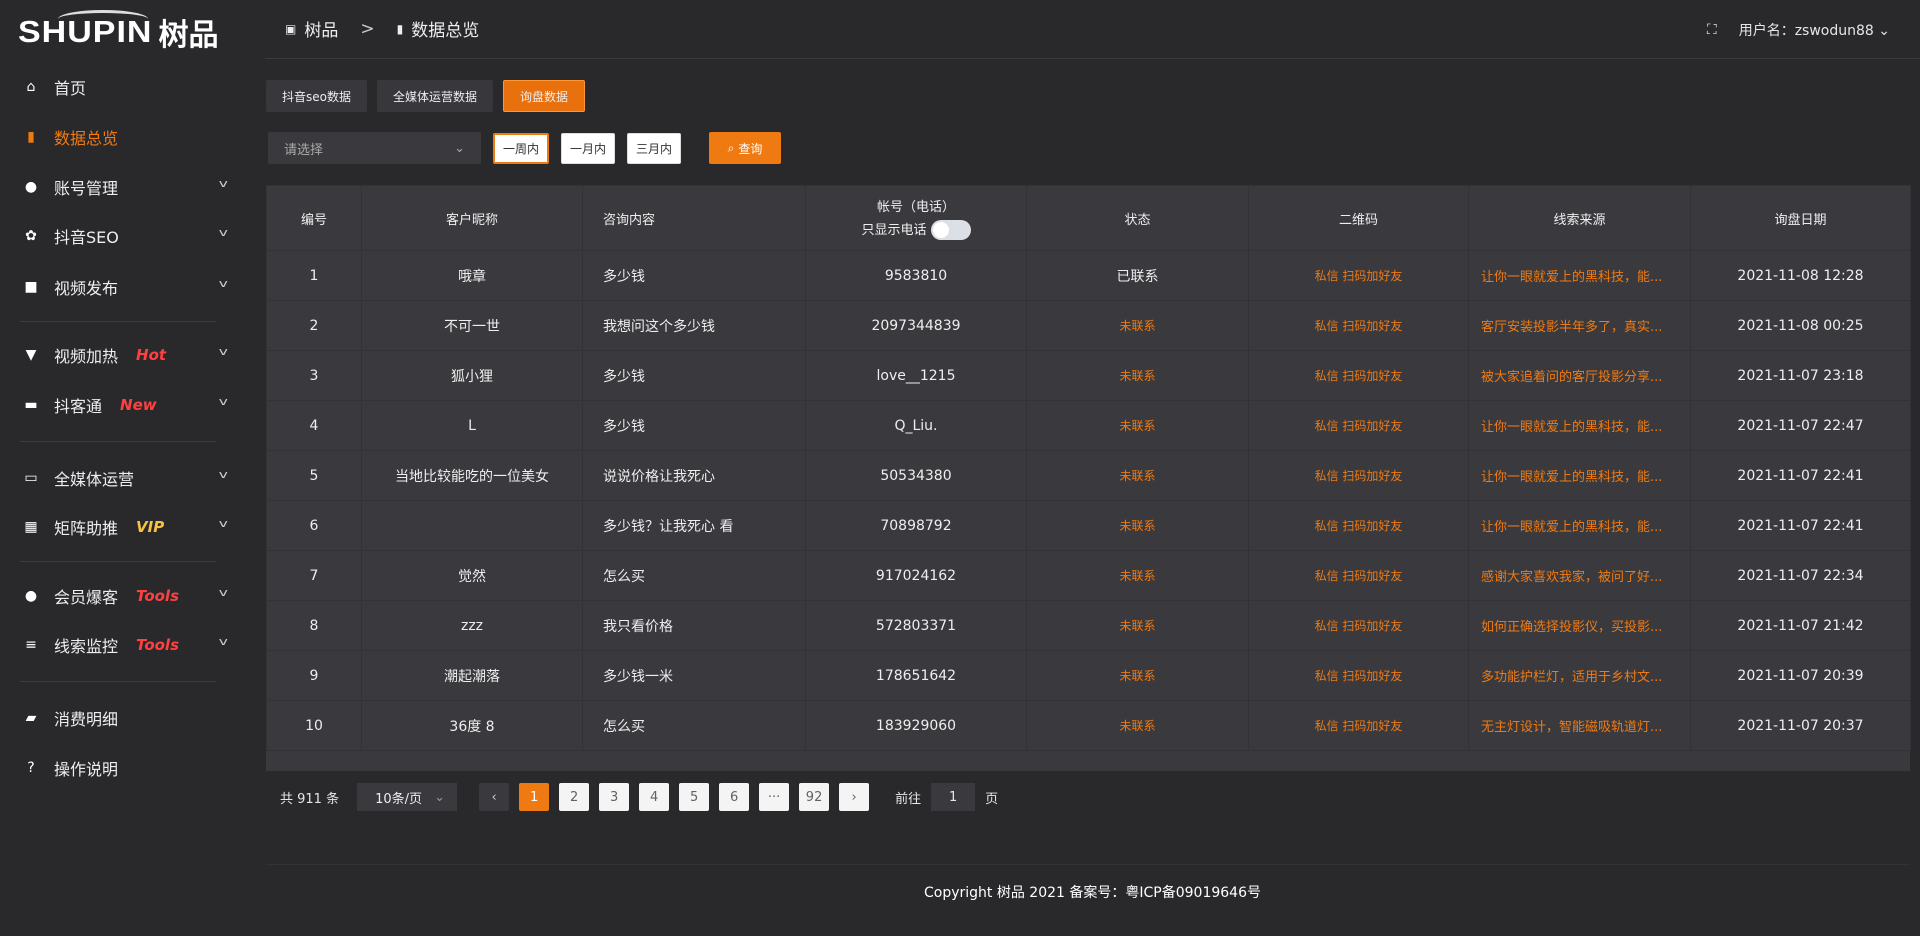 The image size is (1920, 936). Describe the element at coordinates (694, 625) in the screenshot. I see `cell-content: 我只看价格` at that location.